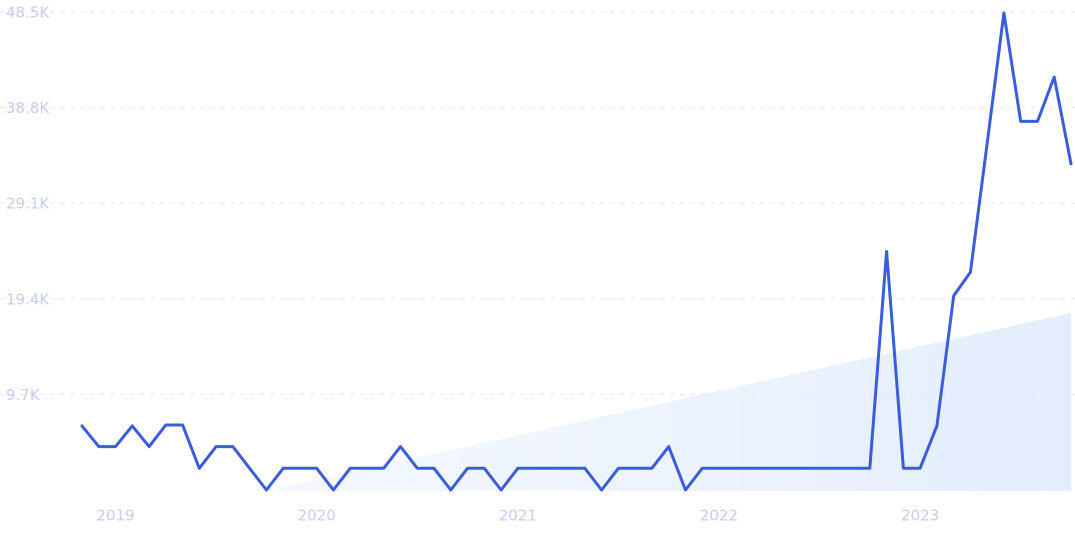 This screenshot has width=1075, height=537. Describe the element at coordinates (920, 516) in the screenshot. I see `x-tick-label: 2023` at that location.